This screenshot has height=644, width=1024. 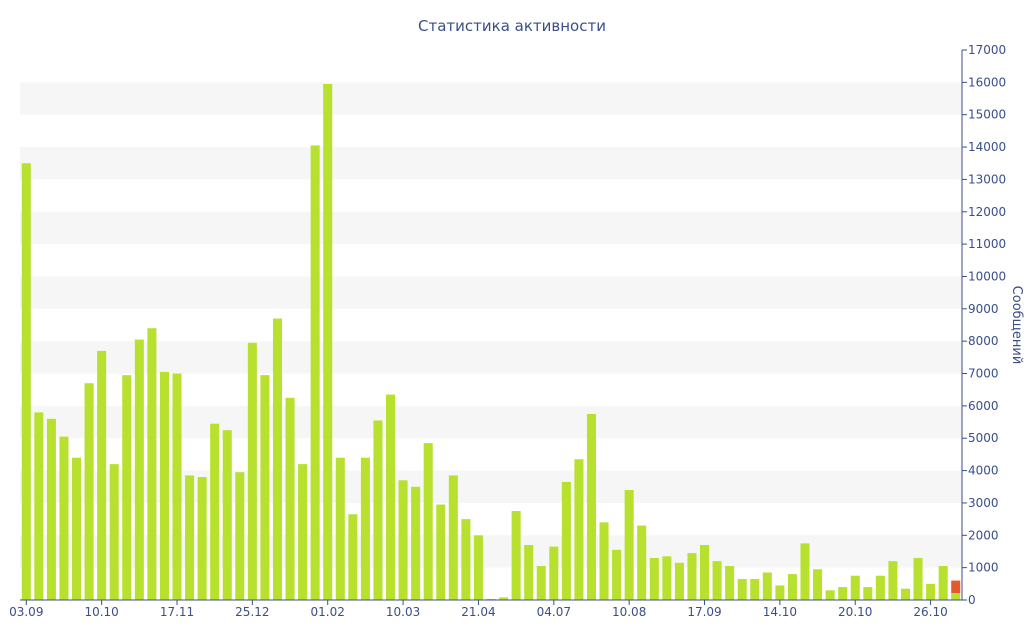 What do you see at coordinates (983, 406) in the screenshot?
I see `y-tick-label: 6000` at bounding box center [983, 406].